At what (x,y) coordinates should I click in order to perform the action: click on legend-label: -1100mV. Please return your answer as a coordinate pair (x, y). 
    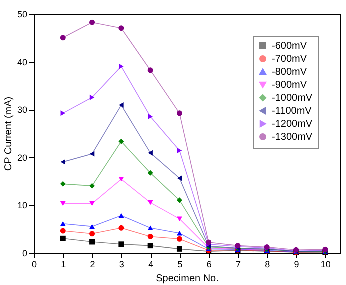
    Looking at the image, I should click on (292, 111).